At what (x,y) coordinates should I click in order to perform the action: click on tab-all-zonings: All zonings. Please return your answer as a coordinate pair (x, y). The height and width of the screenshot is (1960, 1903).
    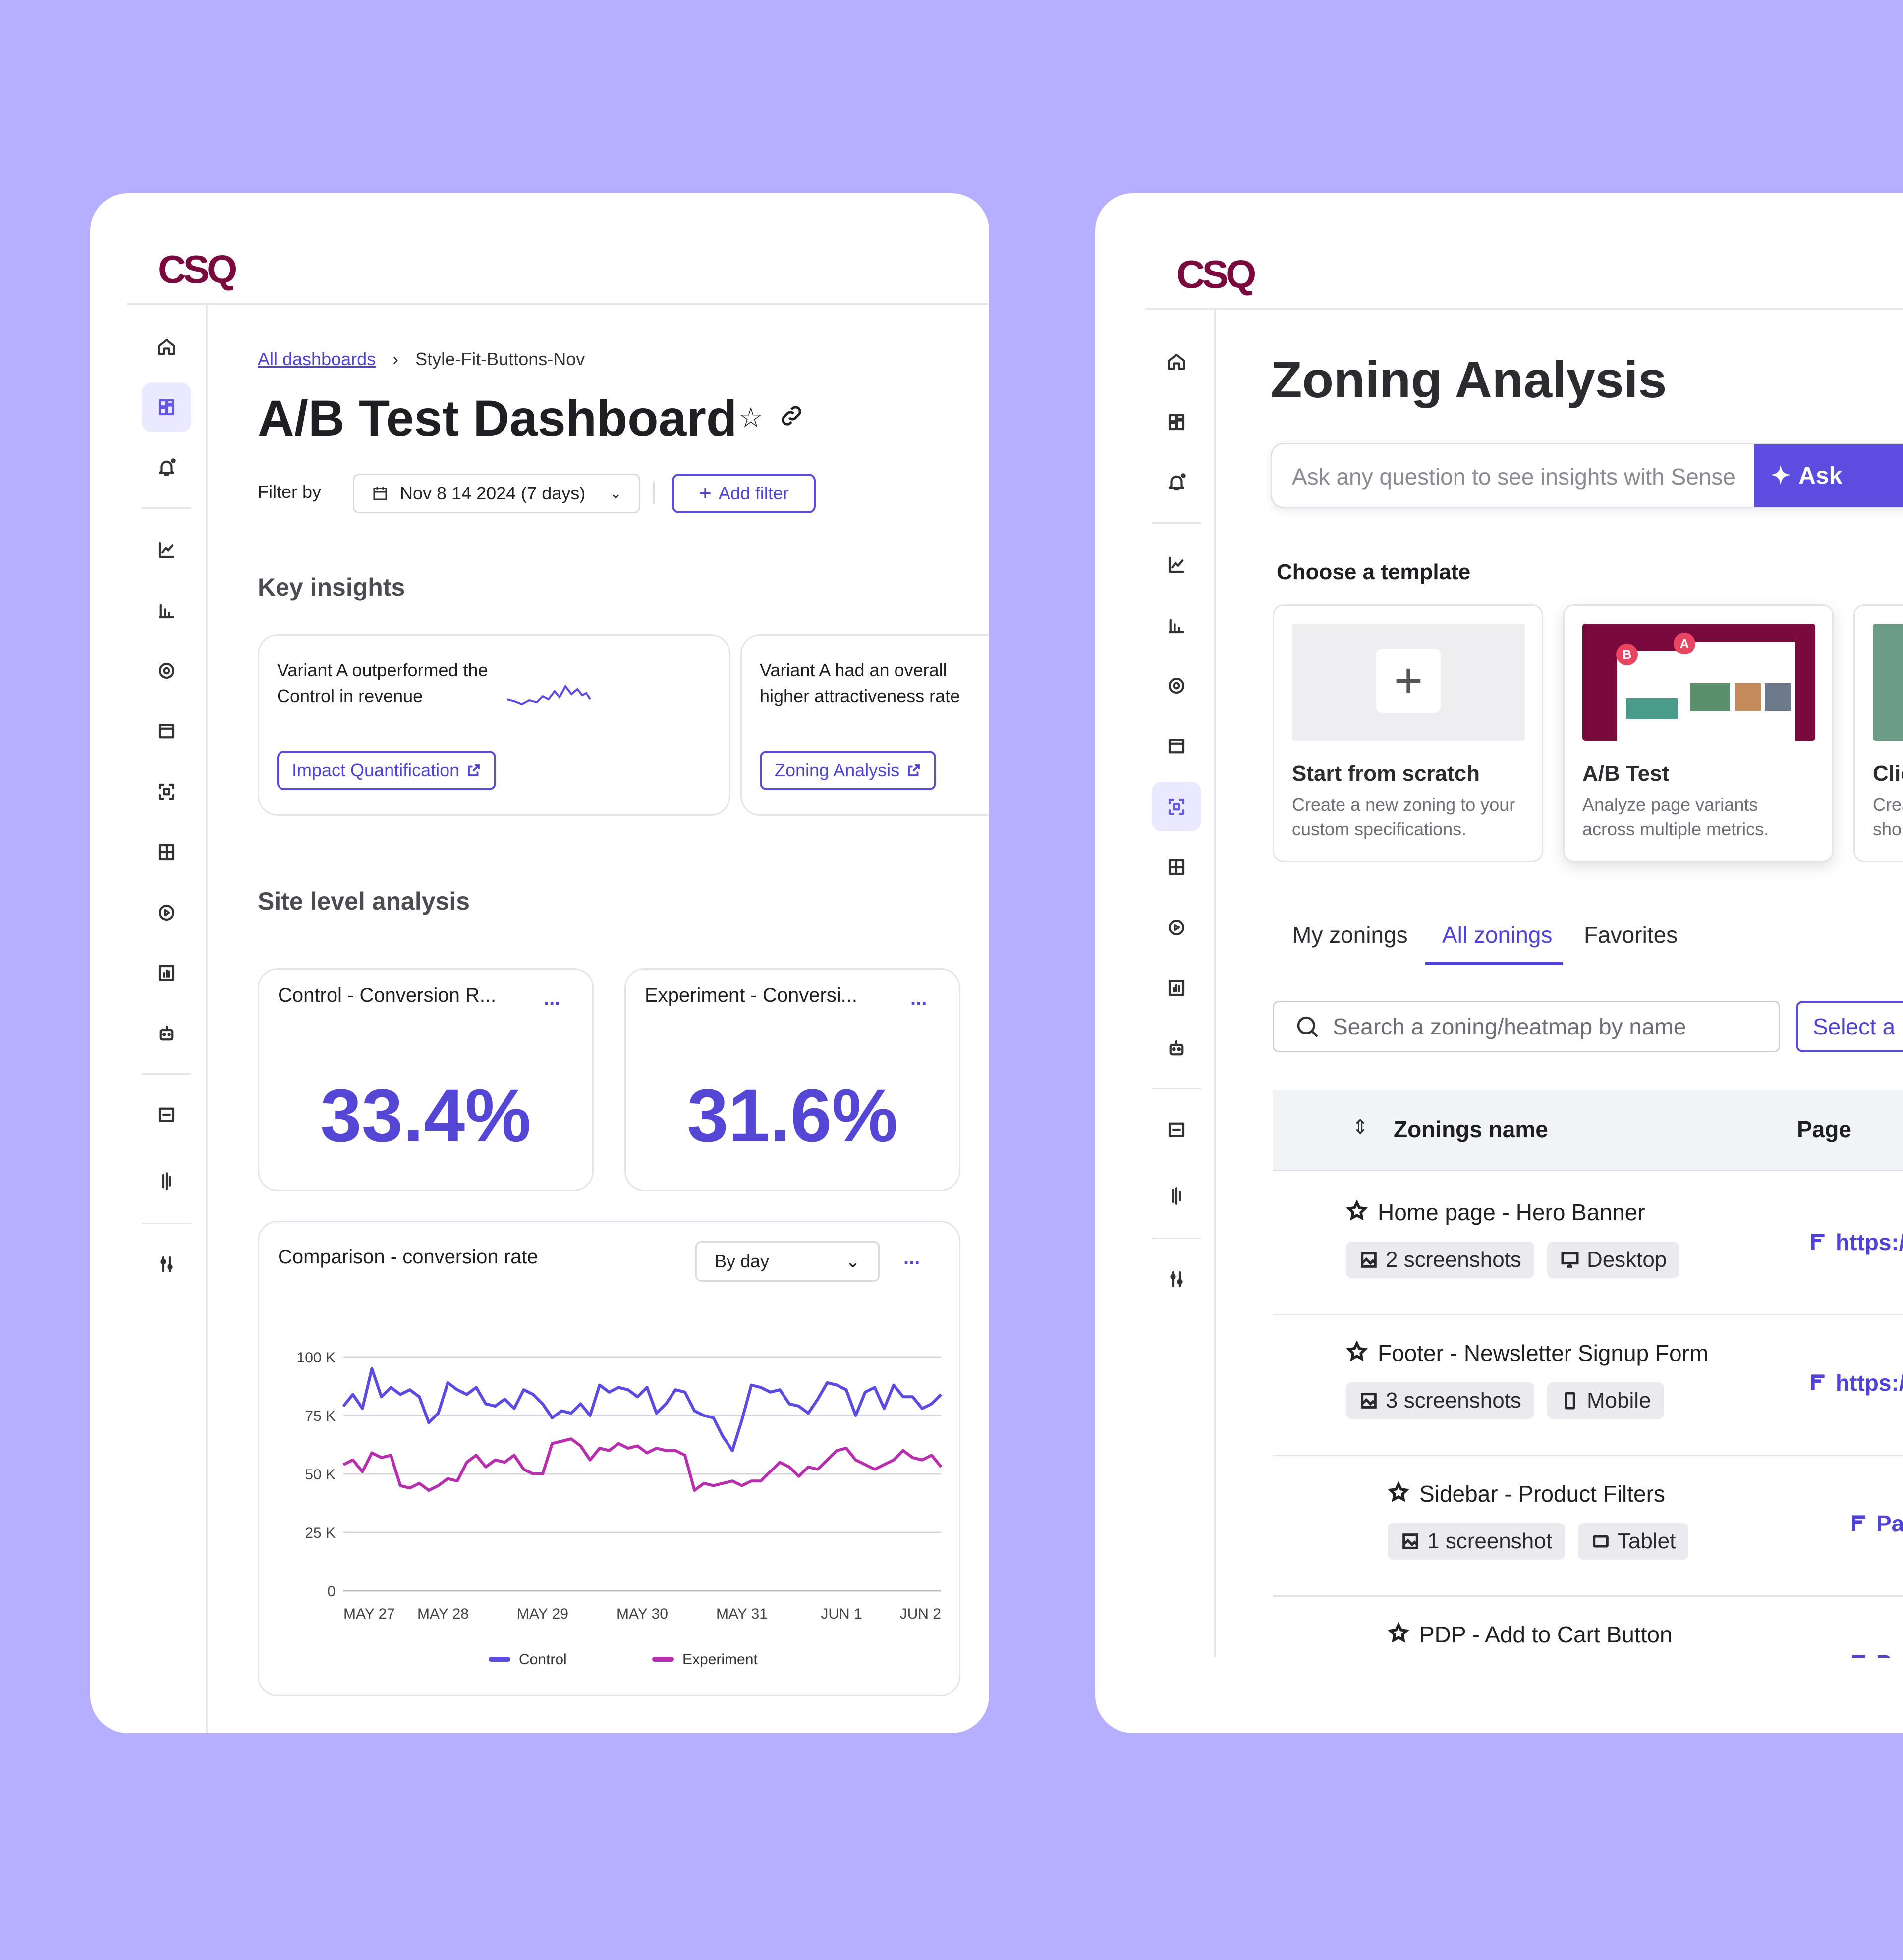
    Looking at the image, I should click on (1497, 935).